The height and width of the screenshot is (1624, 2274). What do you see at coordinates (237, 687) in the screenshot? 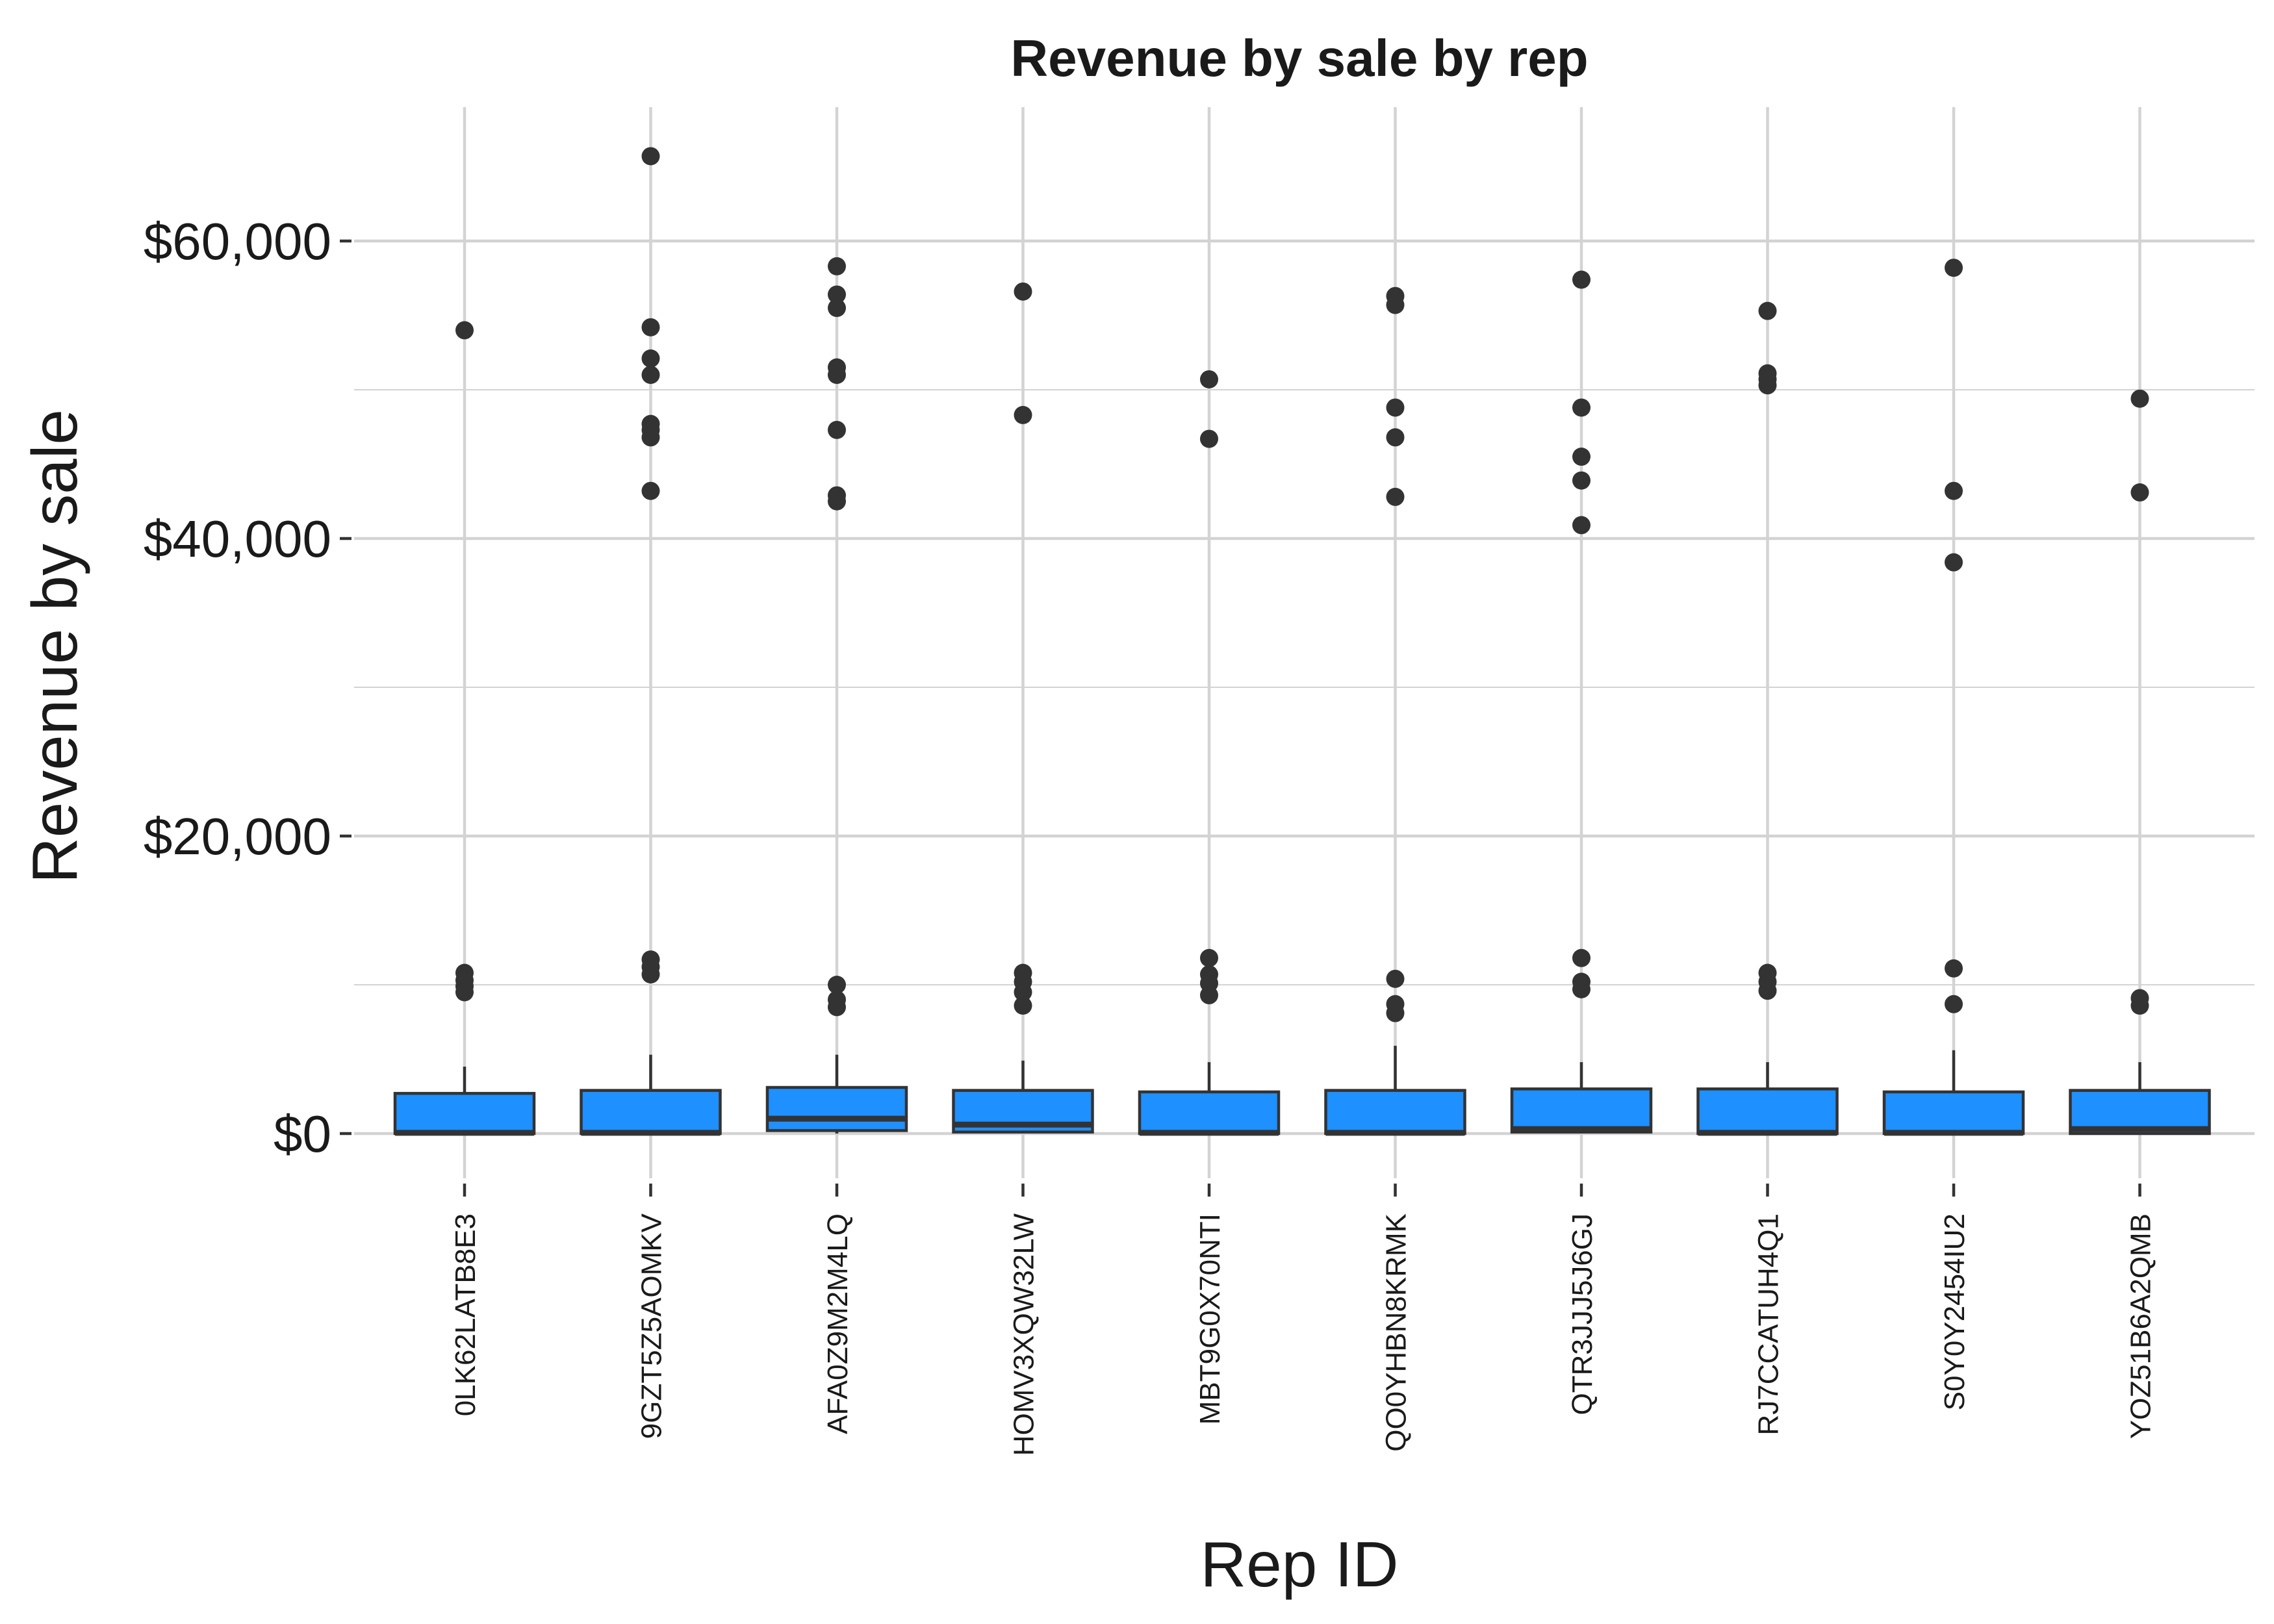
I see `y-tick-labels: $0 $20,000 $40,000 $60,000` at bounding box center [237, 687].